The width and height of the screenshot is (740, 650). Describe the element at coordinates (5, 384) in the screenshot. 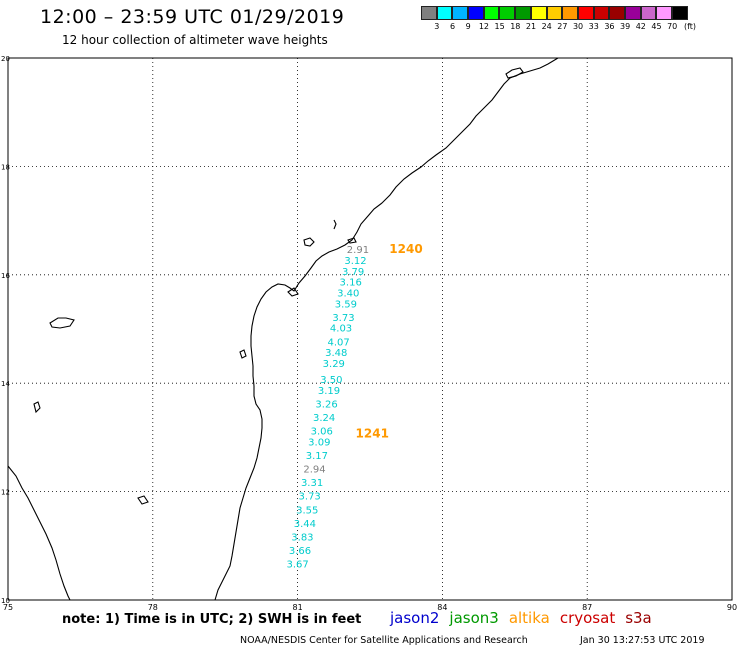

I see `y-tick-label: 14` at that location.